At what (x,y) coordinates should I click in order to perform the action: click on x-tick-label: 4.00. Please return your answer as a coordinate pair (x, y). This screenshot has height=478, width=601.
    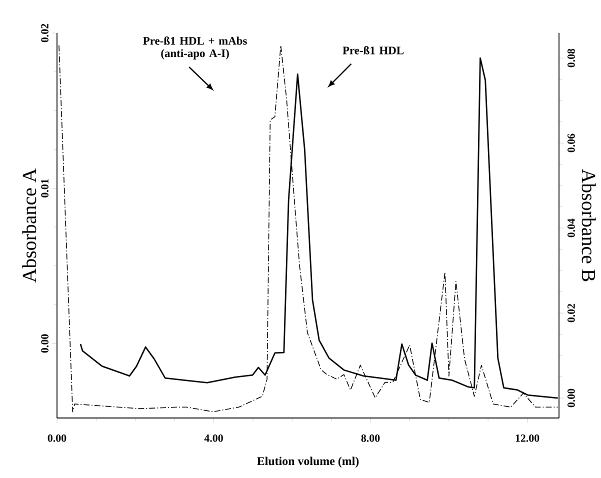
    Looking at the image, I should click on (213, 438).